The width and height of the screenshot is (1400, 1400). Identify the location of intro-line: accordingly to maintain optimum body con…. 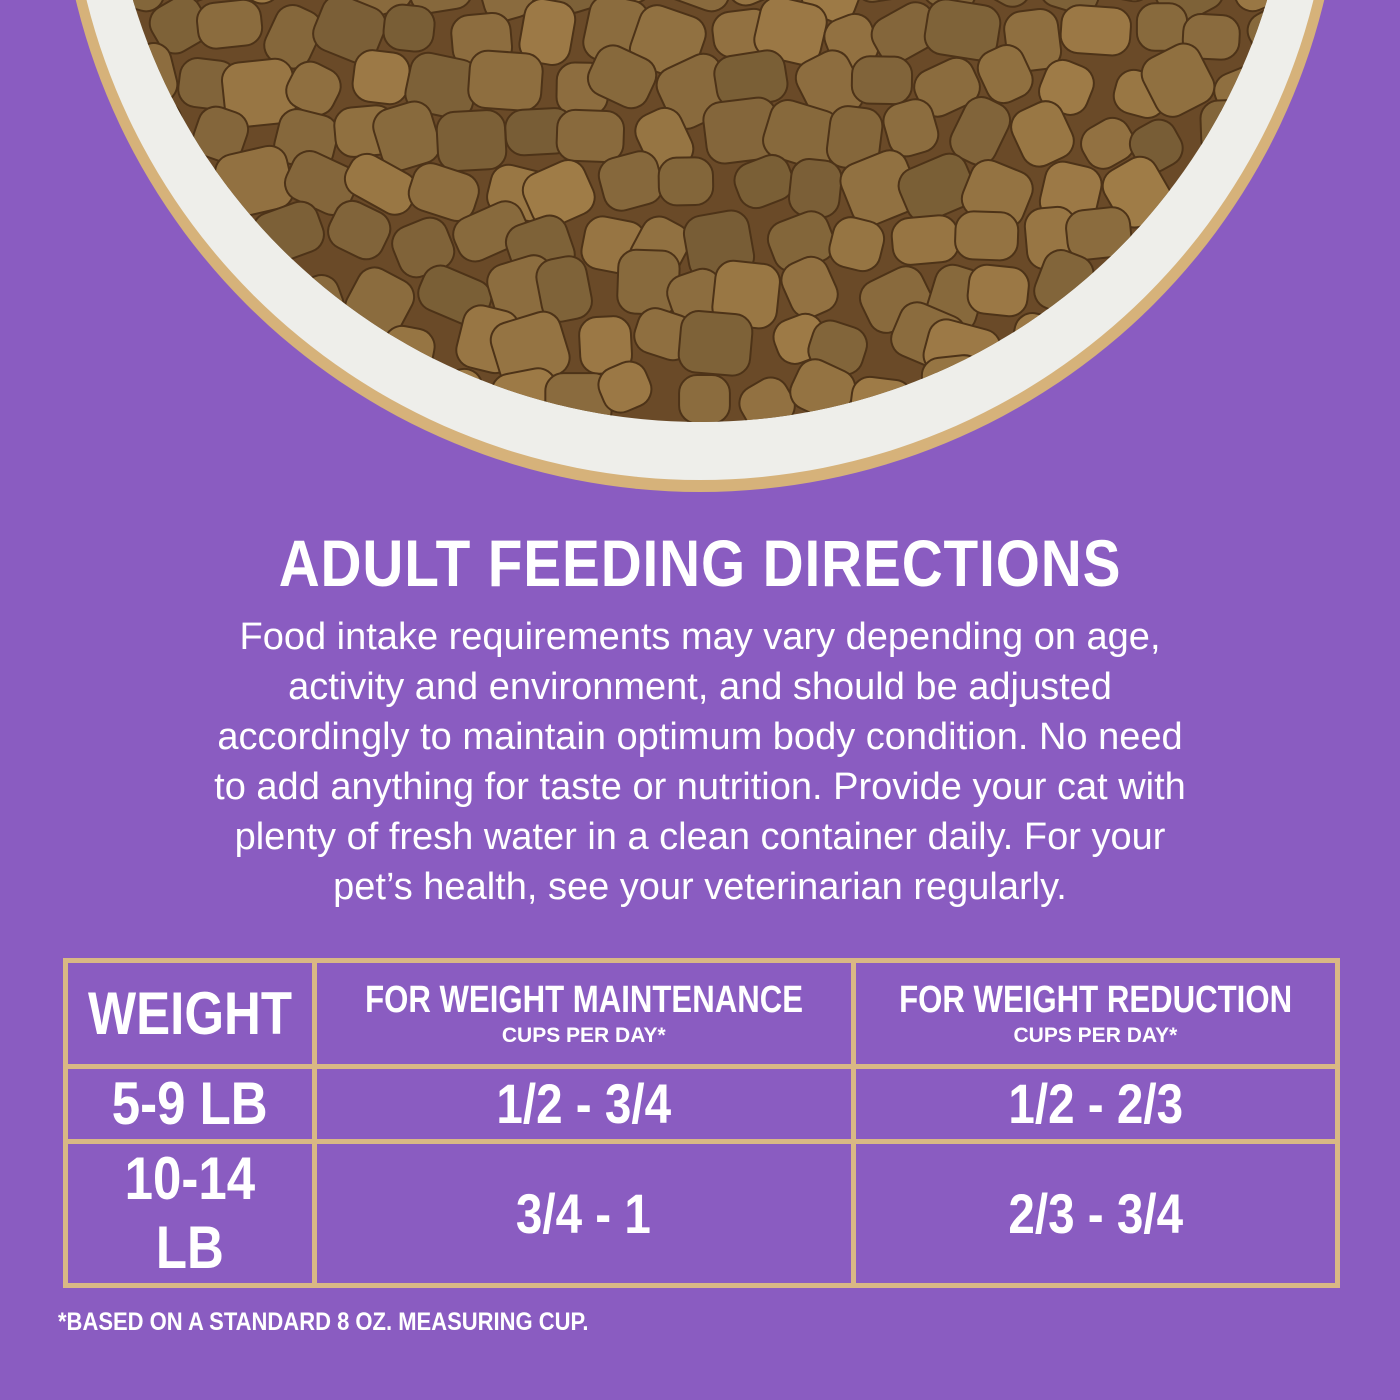
(700, 737).